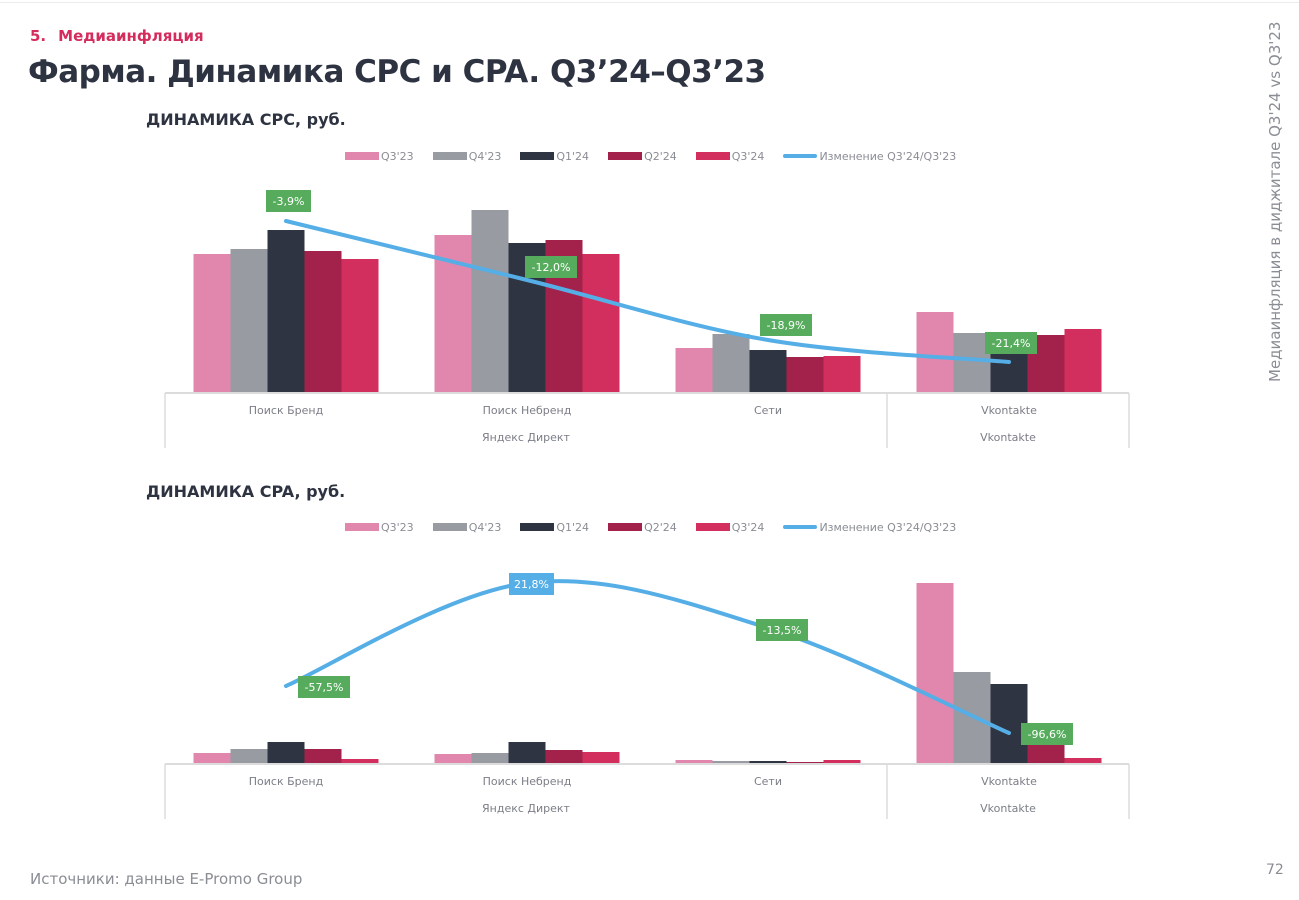 This screenshot has height=900, width=1299. What do you see at coordinates (249, 320) in the screenshot?
I see `bar-поиск-бренд-q4-23` at bounding box center [249, 320].